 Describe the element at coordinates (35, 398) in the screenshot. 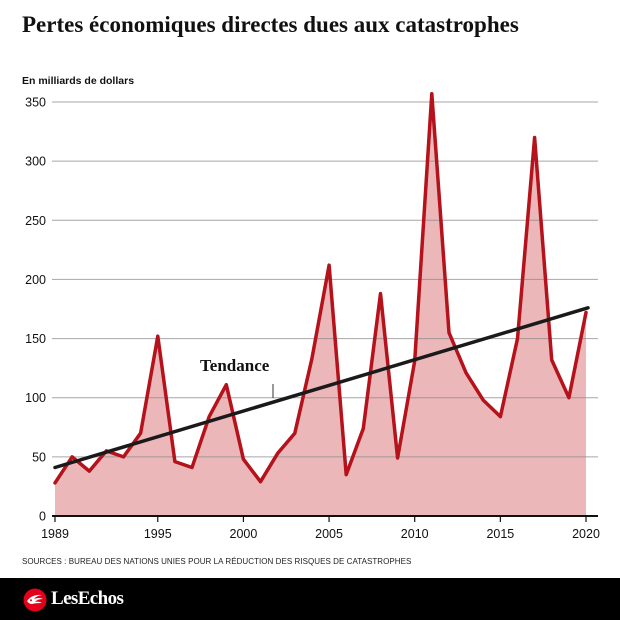

I see `y-tick-label: 100` at that location.